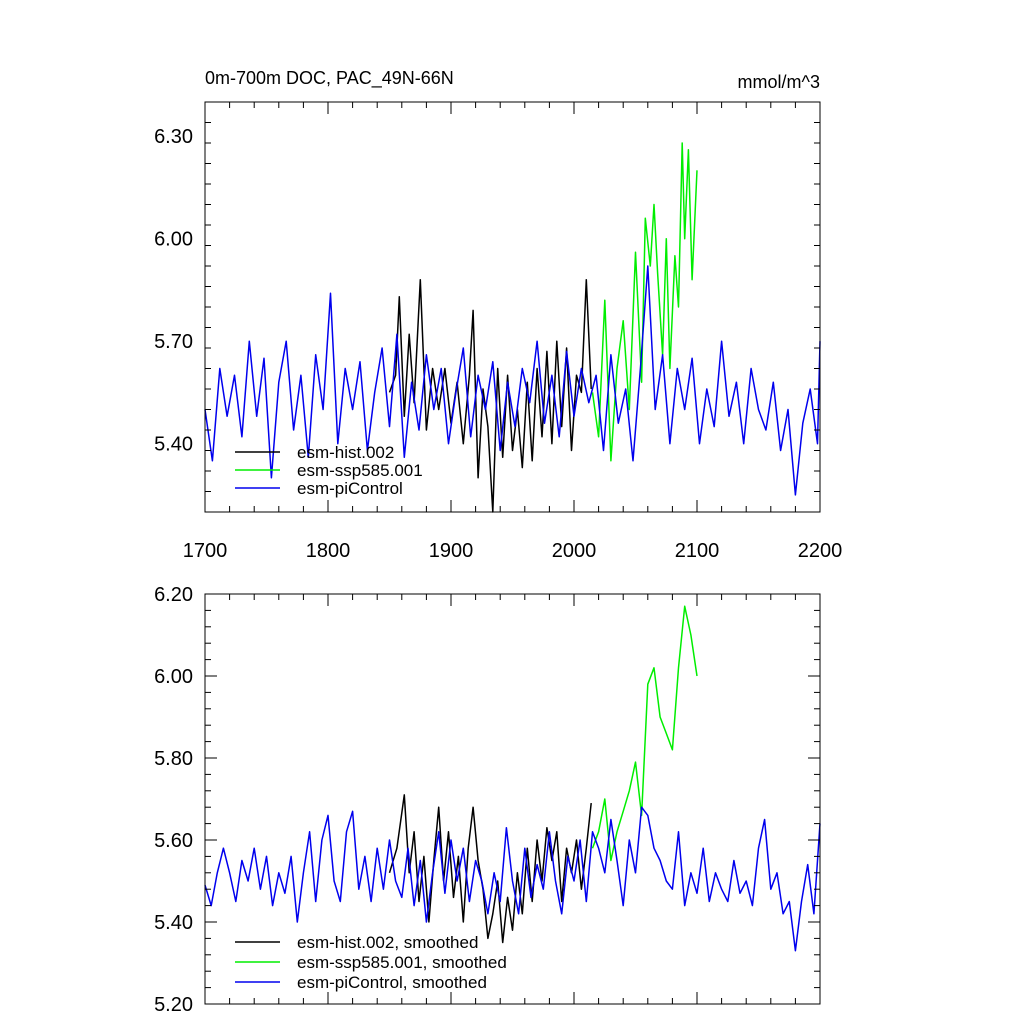 Image resolution: width=1024 pixels, height=1024 pixels. What do you see at coordinates (205, 551) in the screenshot?
I see `x-tick-label: 1700` at bounding box center [205, 551].